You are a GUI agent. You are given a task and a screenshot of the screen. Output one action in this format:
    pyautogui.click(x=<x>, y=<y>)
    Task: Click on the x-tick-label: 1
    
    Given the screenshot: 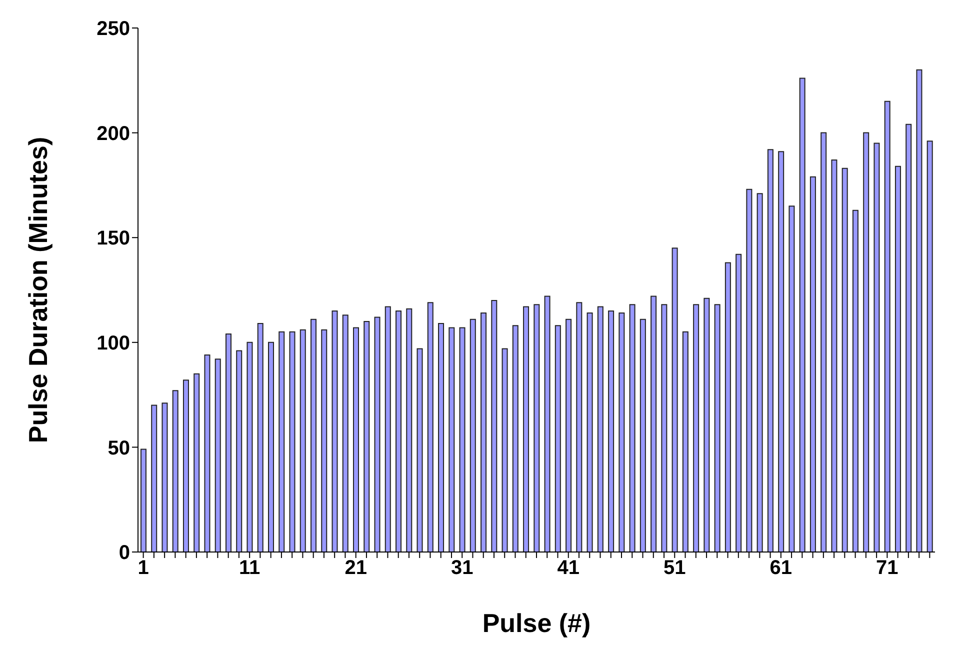 What is the action you would take?
    pyautogui.click(x=143, y=568)
    